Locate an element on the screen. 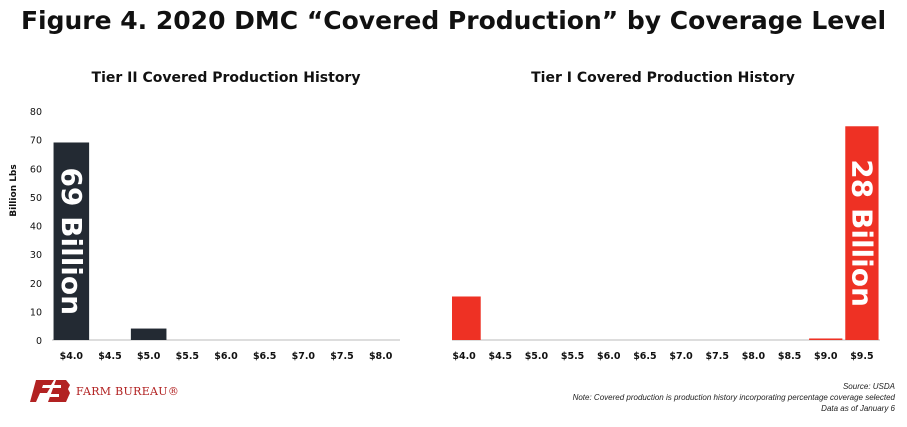  bar-data-label: 69 Billion is located at coordinates (71, 241).